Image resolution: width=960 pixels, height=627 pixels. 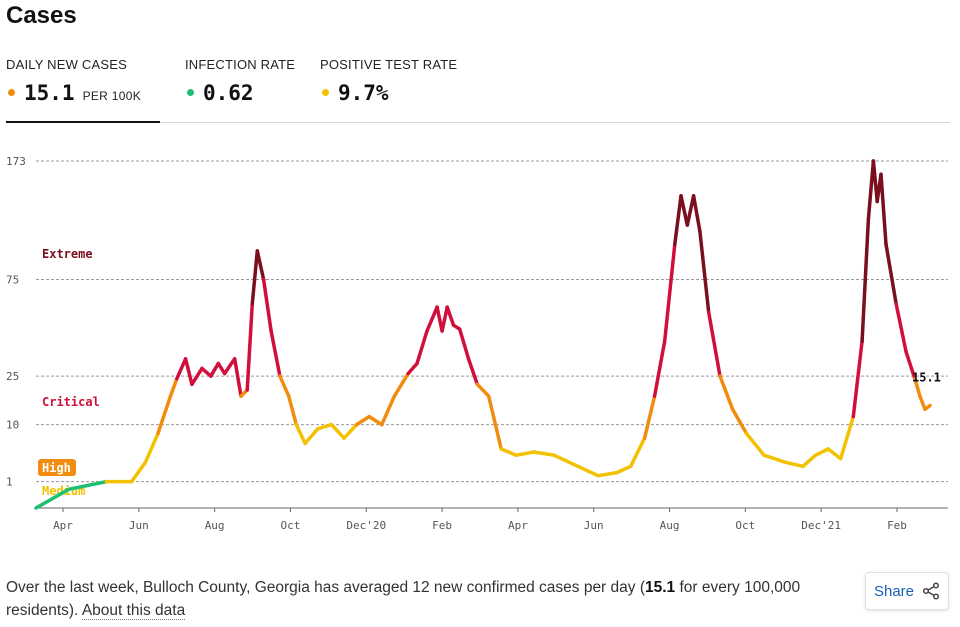 I want to click on tab-positive-test-rate: POSITIVE TEST RATE 9.7%, so click(x=390, y=87).